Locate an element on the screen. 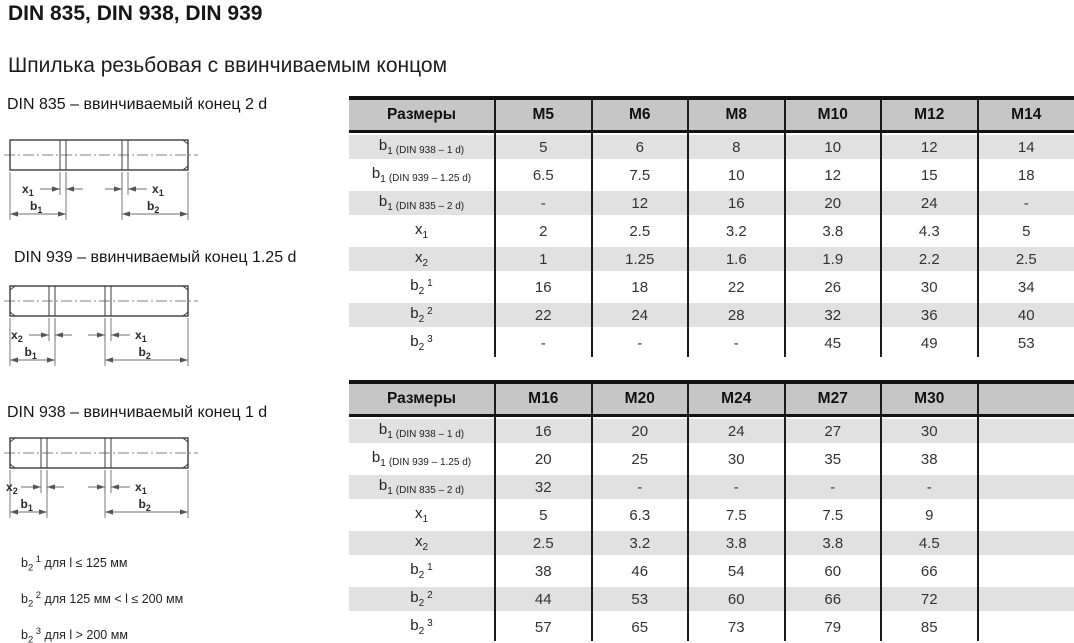 The width and height of the screenshot is (1074, 643). table-row: b2 1 16 18 22 26 30 34 is located at coordinates (711, 287).